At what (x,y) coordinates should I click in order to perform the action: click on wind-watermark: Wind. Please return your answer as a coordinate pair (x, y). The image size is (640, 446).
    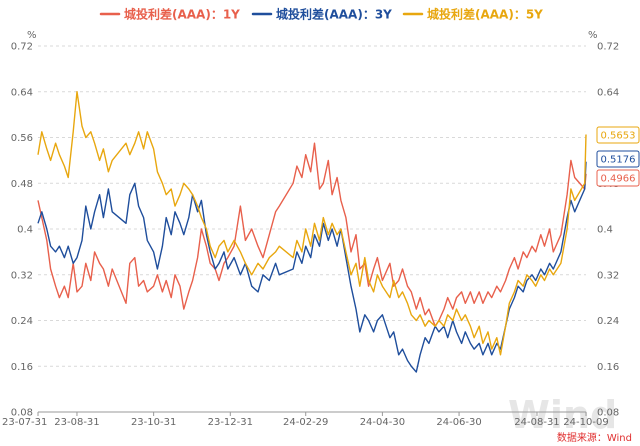
    Looking at the image, I should click on (562, 415).